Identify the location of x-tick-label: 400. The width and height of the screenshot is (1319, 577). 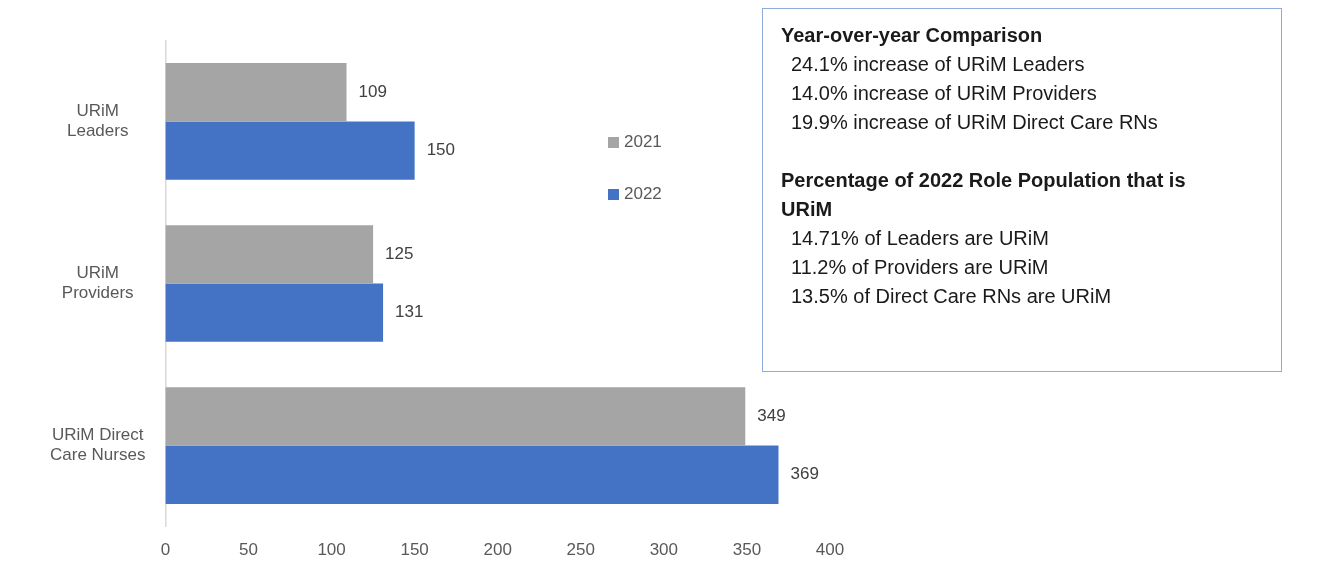
(830, 550).